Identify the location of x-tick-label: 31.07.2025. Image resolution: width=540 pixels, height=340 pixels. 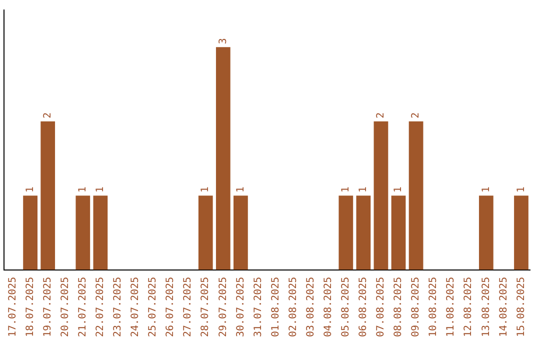
(258, 307).